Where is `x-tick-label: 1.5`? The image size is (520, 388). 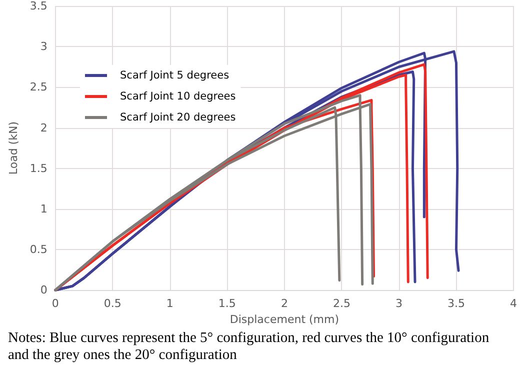
x-tick-label: 1.5 is located at coordinates (227, 303).